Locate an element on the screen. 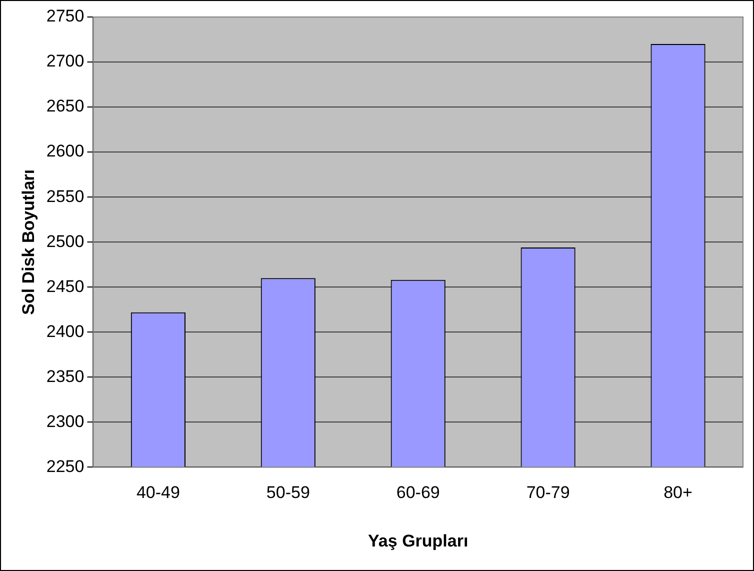 This screenshot has height=571, width=754. y-tick-label: 2300 is located at coordinates (65, 421).